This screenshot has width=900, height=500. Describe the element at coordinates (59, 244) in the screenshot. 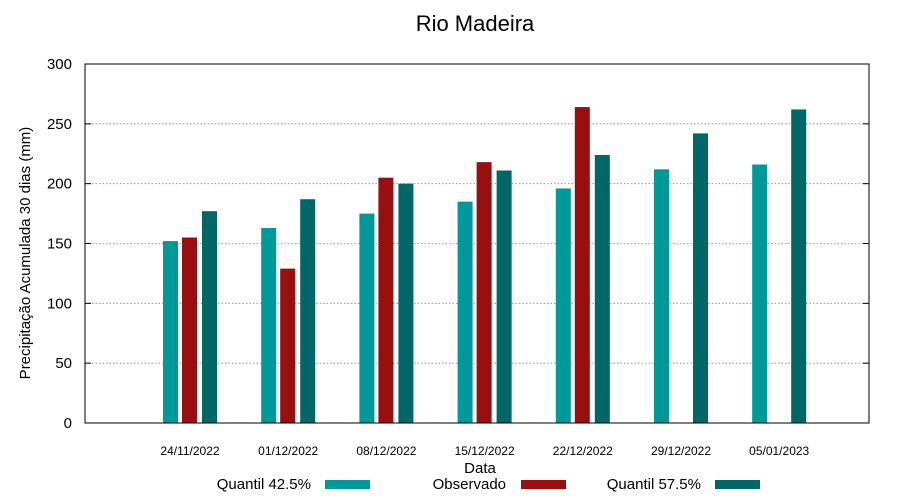

I see `y-tick-label: 150` at that location.